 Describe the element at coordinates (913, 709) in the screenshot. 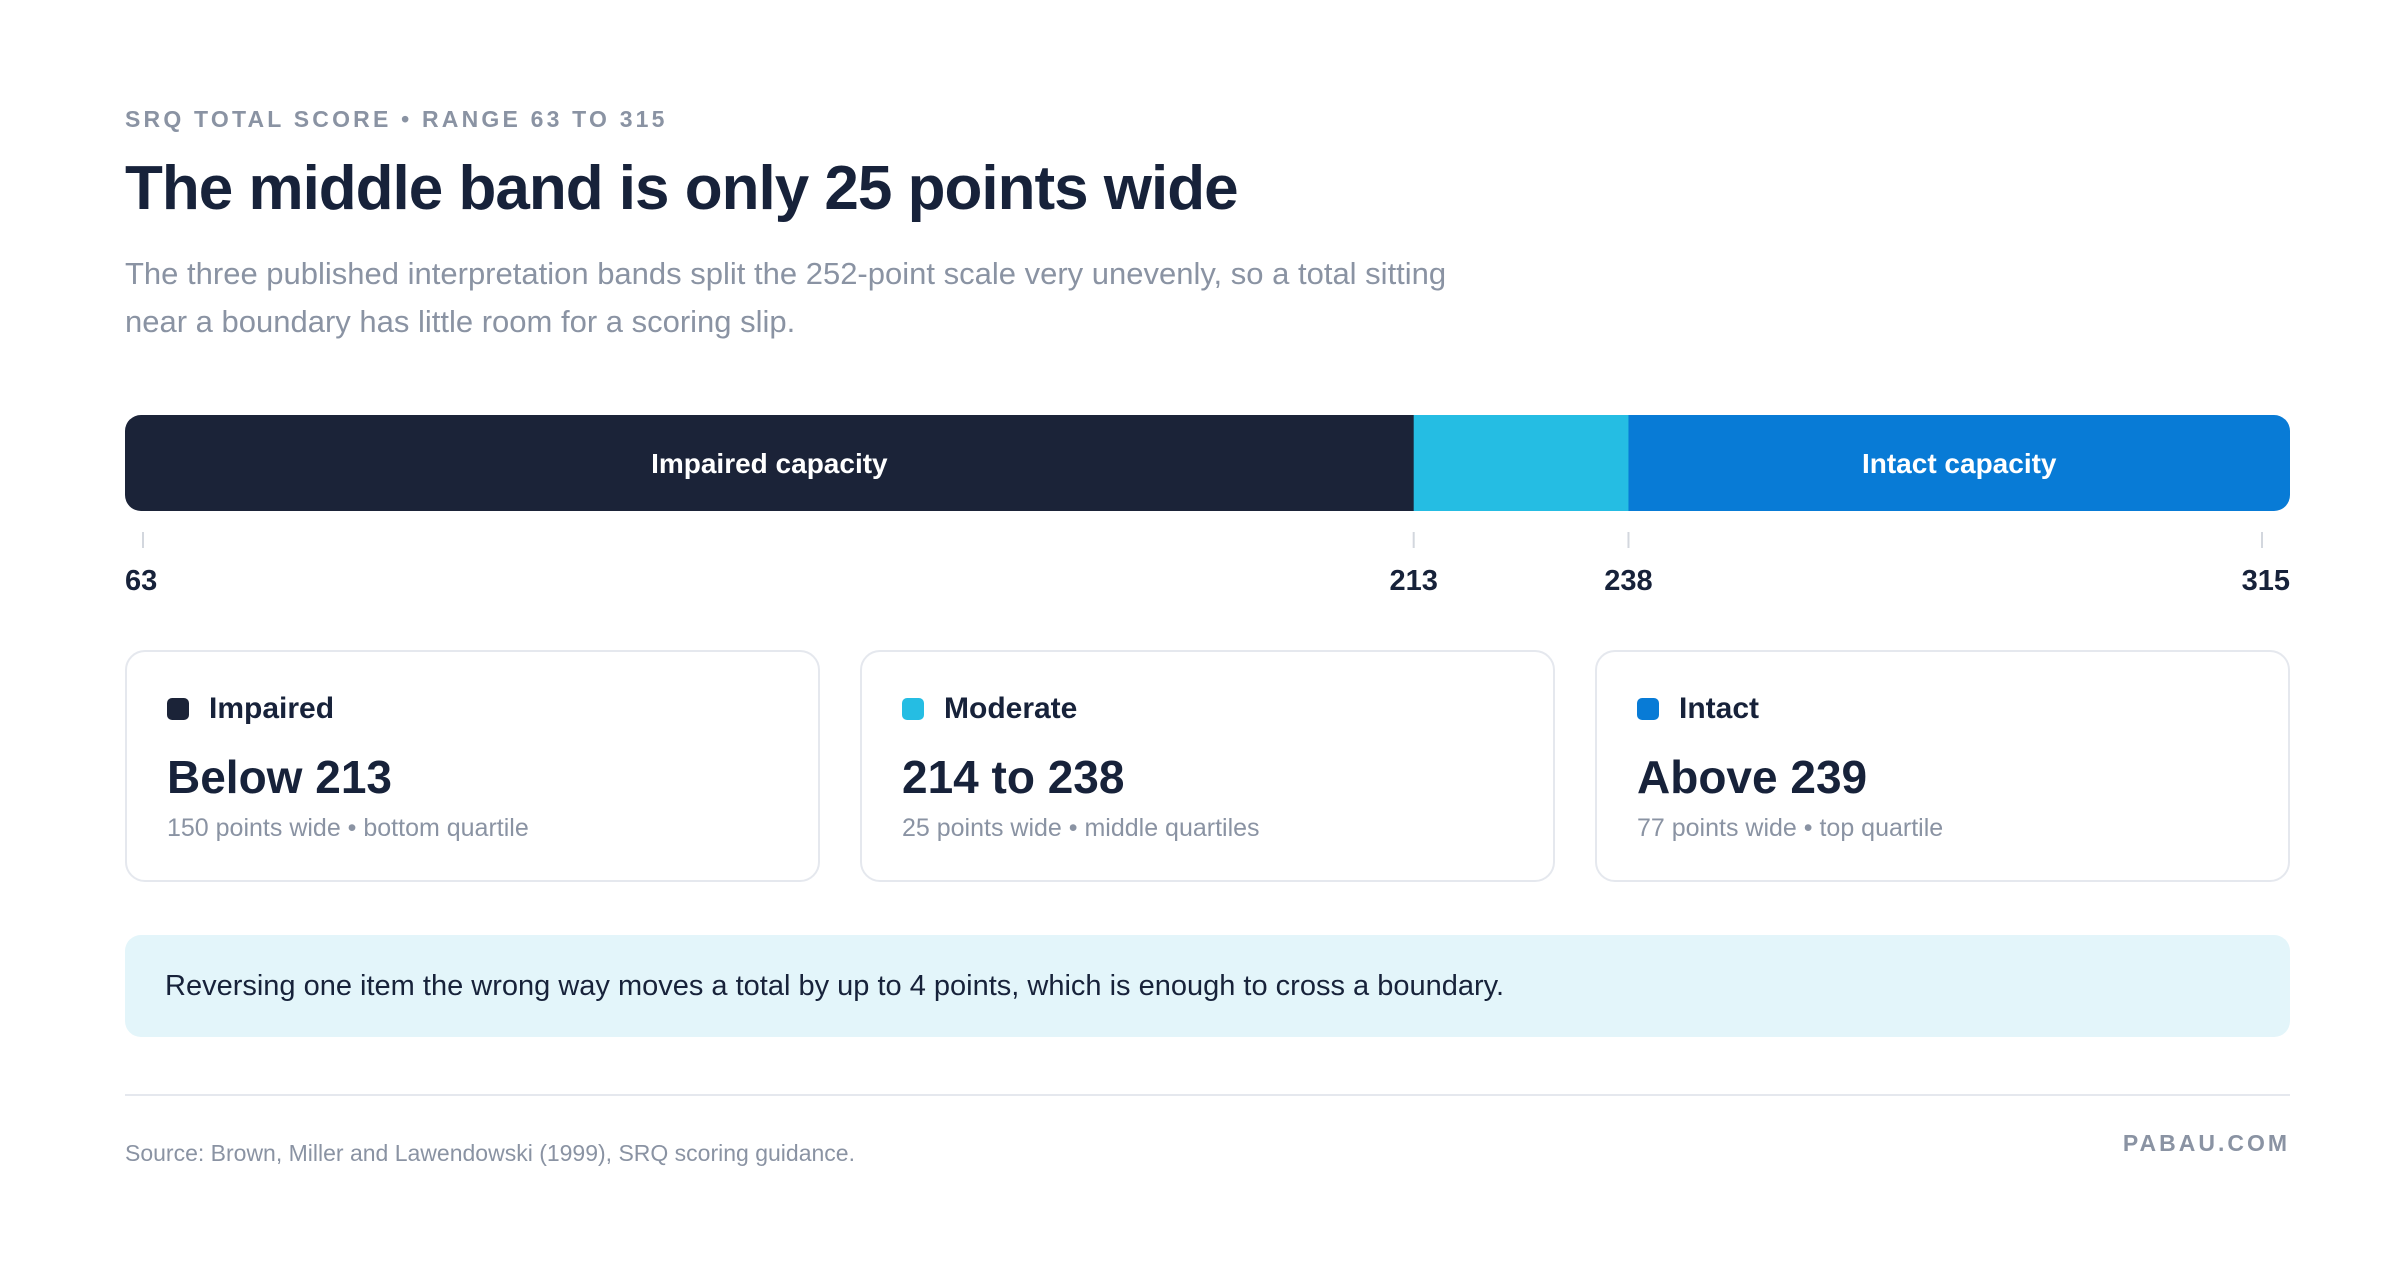

I see `moderate-swatch` at that location.